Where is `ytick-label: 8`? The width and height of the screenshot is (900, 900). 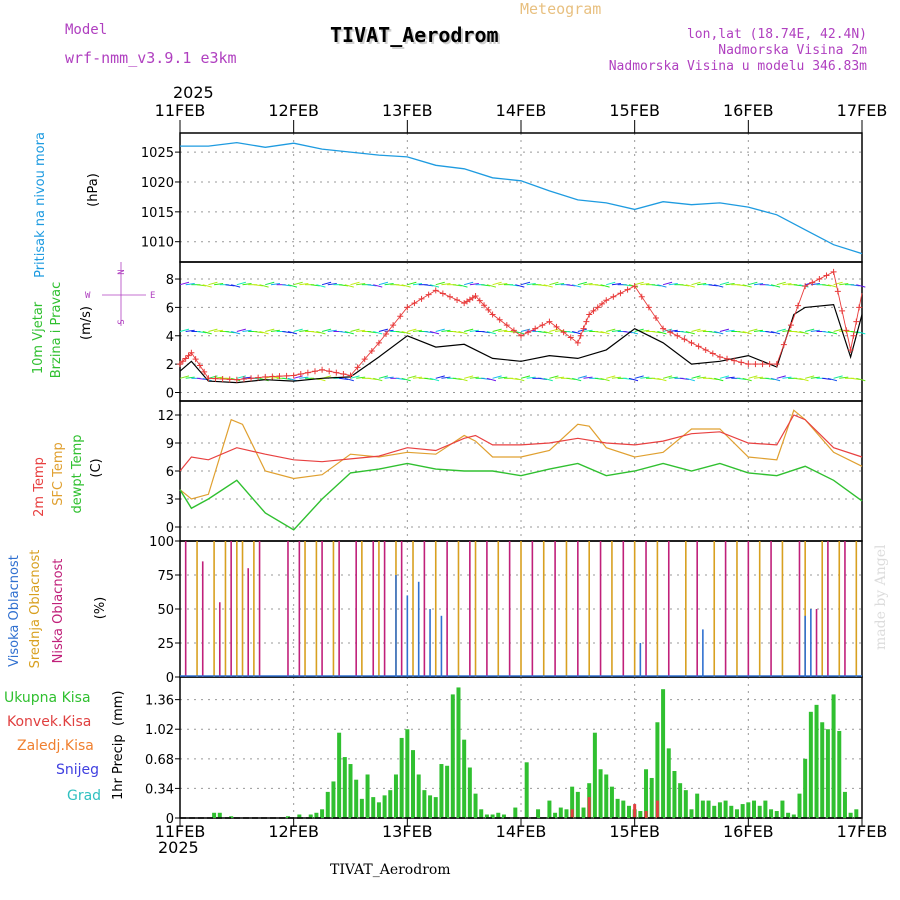 ytick-label: 8 is located at coordinates (170, 280).